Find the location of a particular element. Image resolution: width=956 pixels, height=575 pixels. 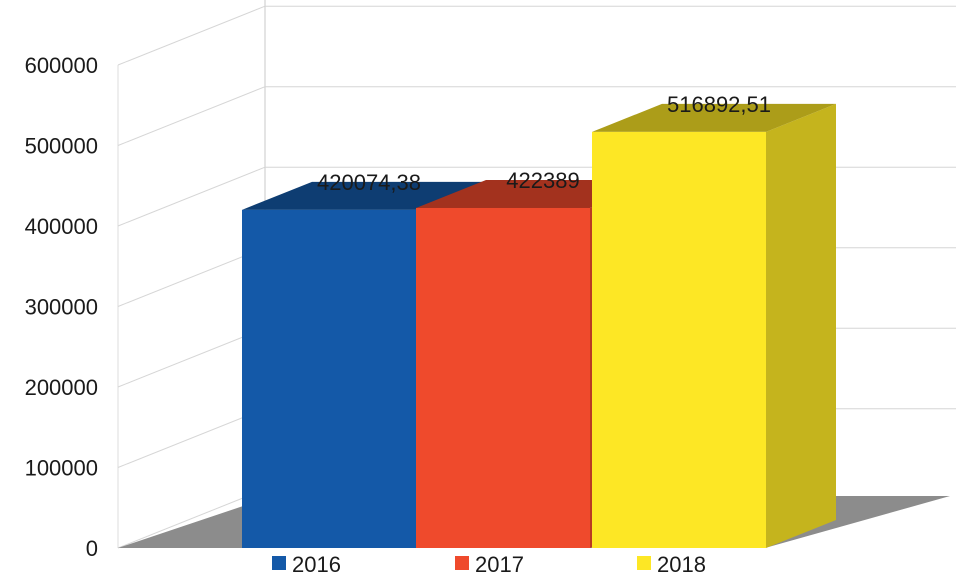

value-label-2017: 422389 is located at coordinates (542, 180).